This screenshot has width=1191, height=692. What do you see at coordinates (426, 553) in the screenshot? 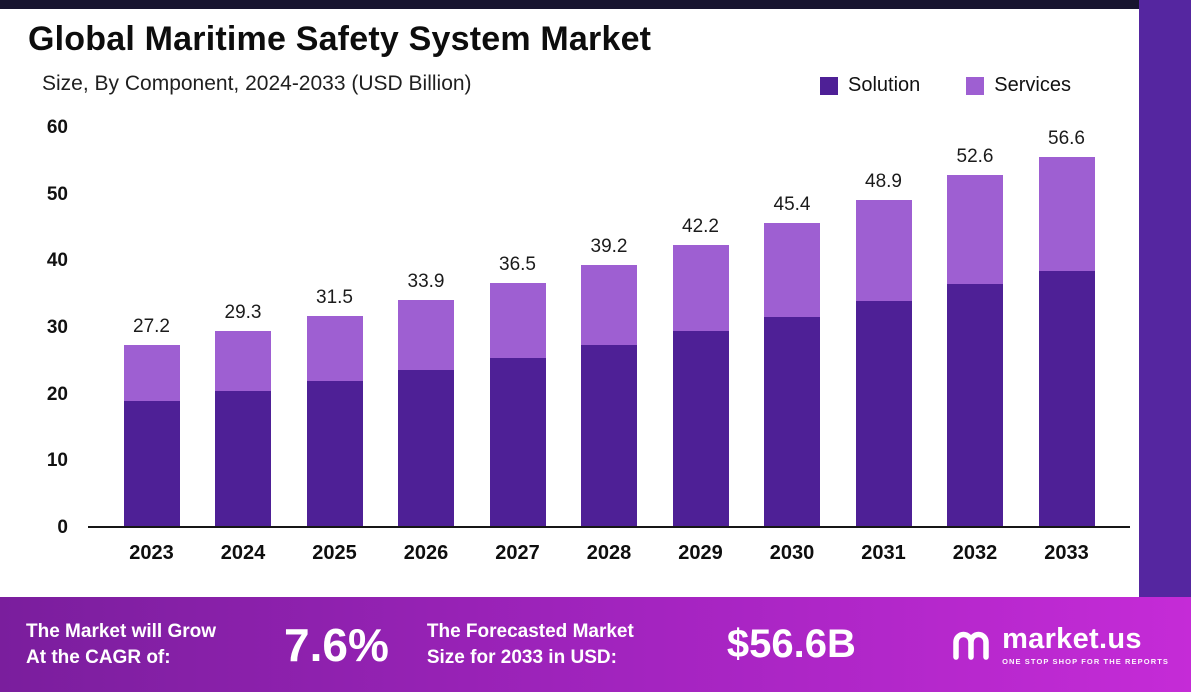
I see `x-axis-label: 2026` at bounding box center [426, 553].